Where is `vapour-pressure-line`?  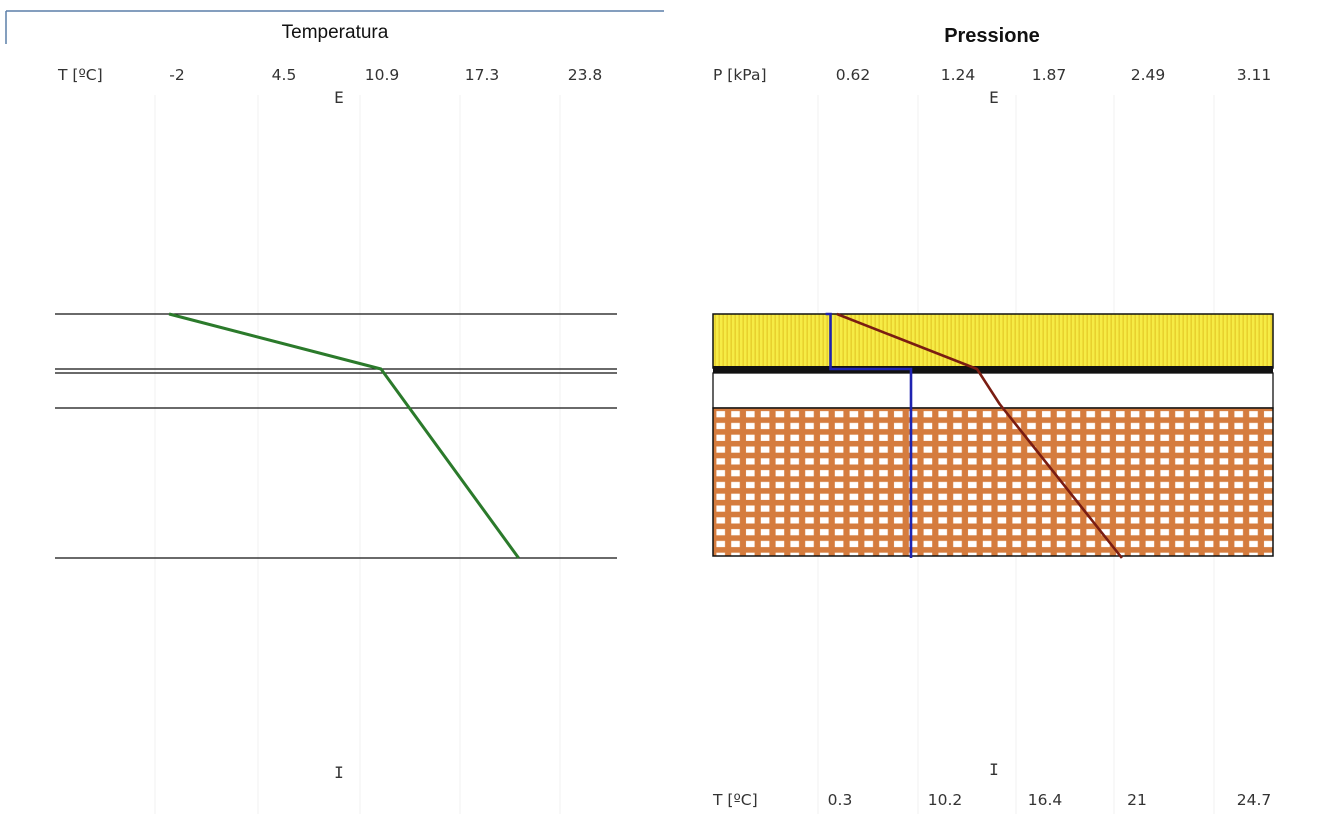
vapour-pressure-line is located at coordinates (869, 435).